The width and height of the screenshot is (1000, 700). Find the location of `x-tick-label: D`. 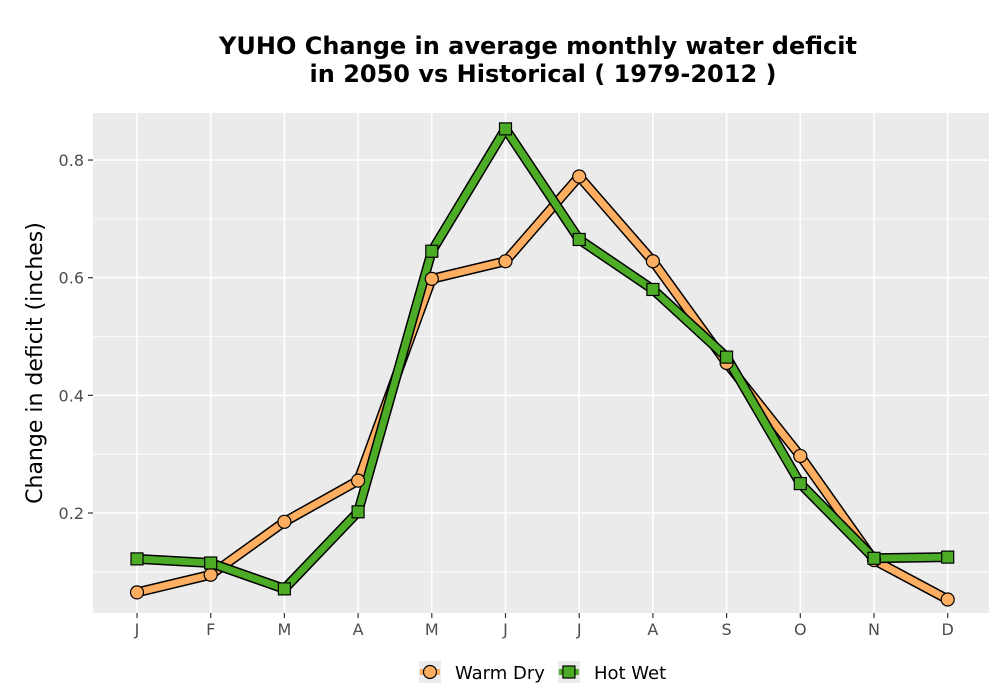

x-tick-label: D is located at coordinates (948, 629).